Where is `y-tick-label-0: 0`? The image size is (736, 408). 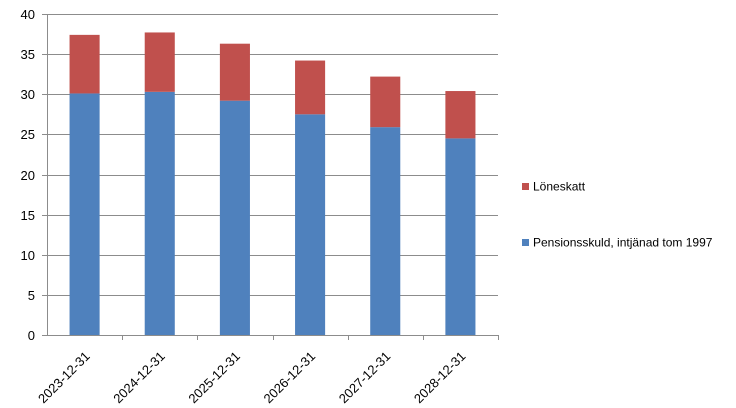 y-tick-label-0: 0 is located at coordinates (31, 335).